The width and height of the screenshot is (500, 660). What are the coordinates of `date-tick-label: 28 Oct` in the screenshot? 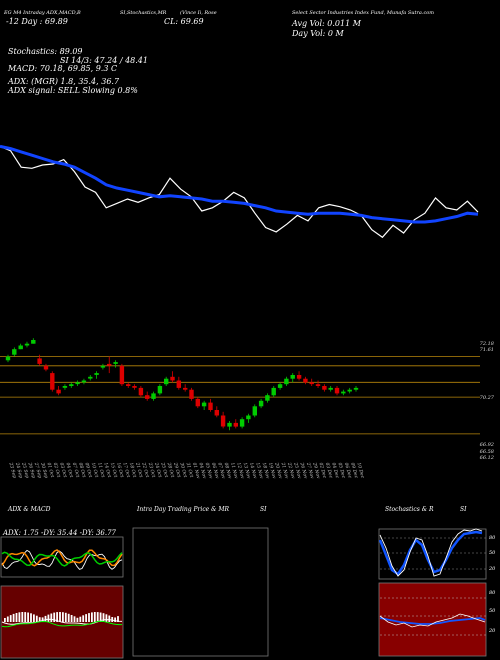 It's located at (170, 469).